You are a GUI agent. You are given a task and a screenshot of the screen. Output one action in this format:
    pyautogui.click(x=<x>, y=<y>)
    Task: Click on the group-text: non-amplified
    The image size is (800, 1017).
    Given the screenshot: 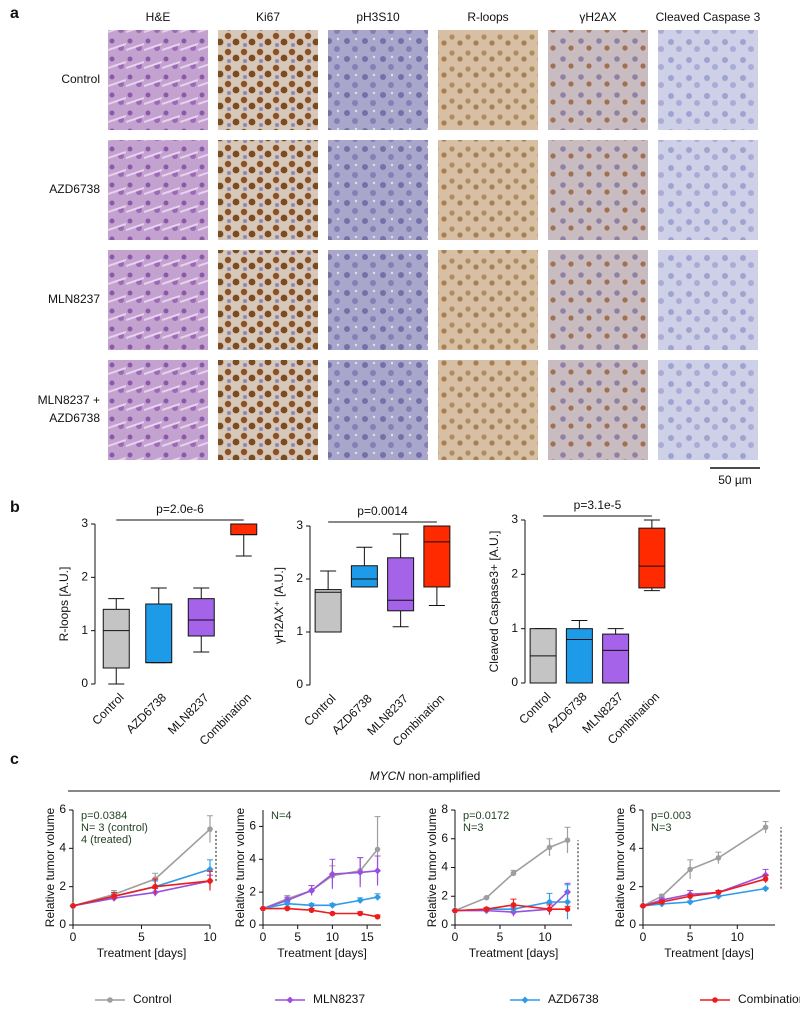 What is the action you would take?
    pyautogui.click(x=444, y=776)
    